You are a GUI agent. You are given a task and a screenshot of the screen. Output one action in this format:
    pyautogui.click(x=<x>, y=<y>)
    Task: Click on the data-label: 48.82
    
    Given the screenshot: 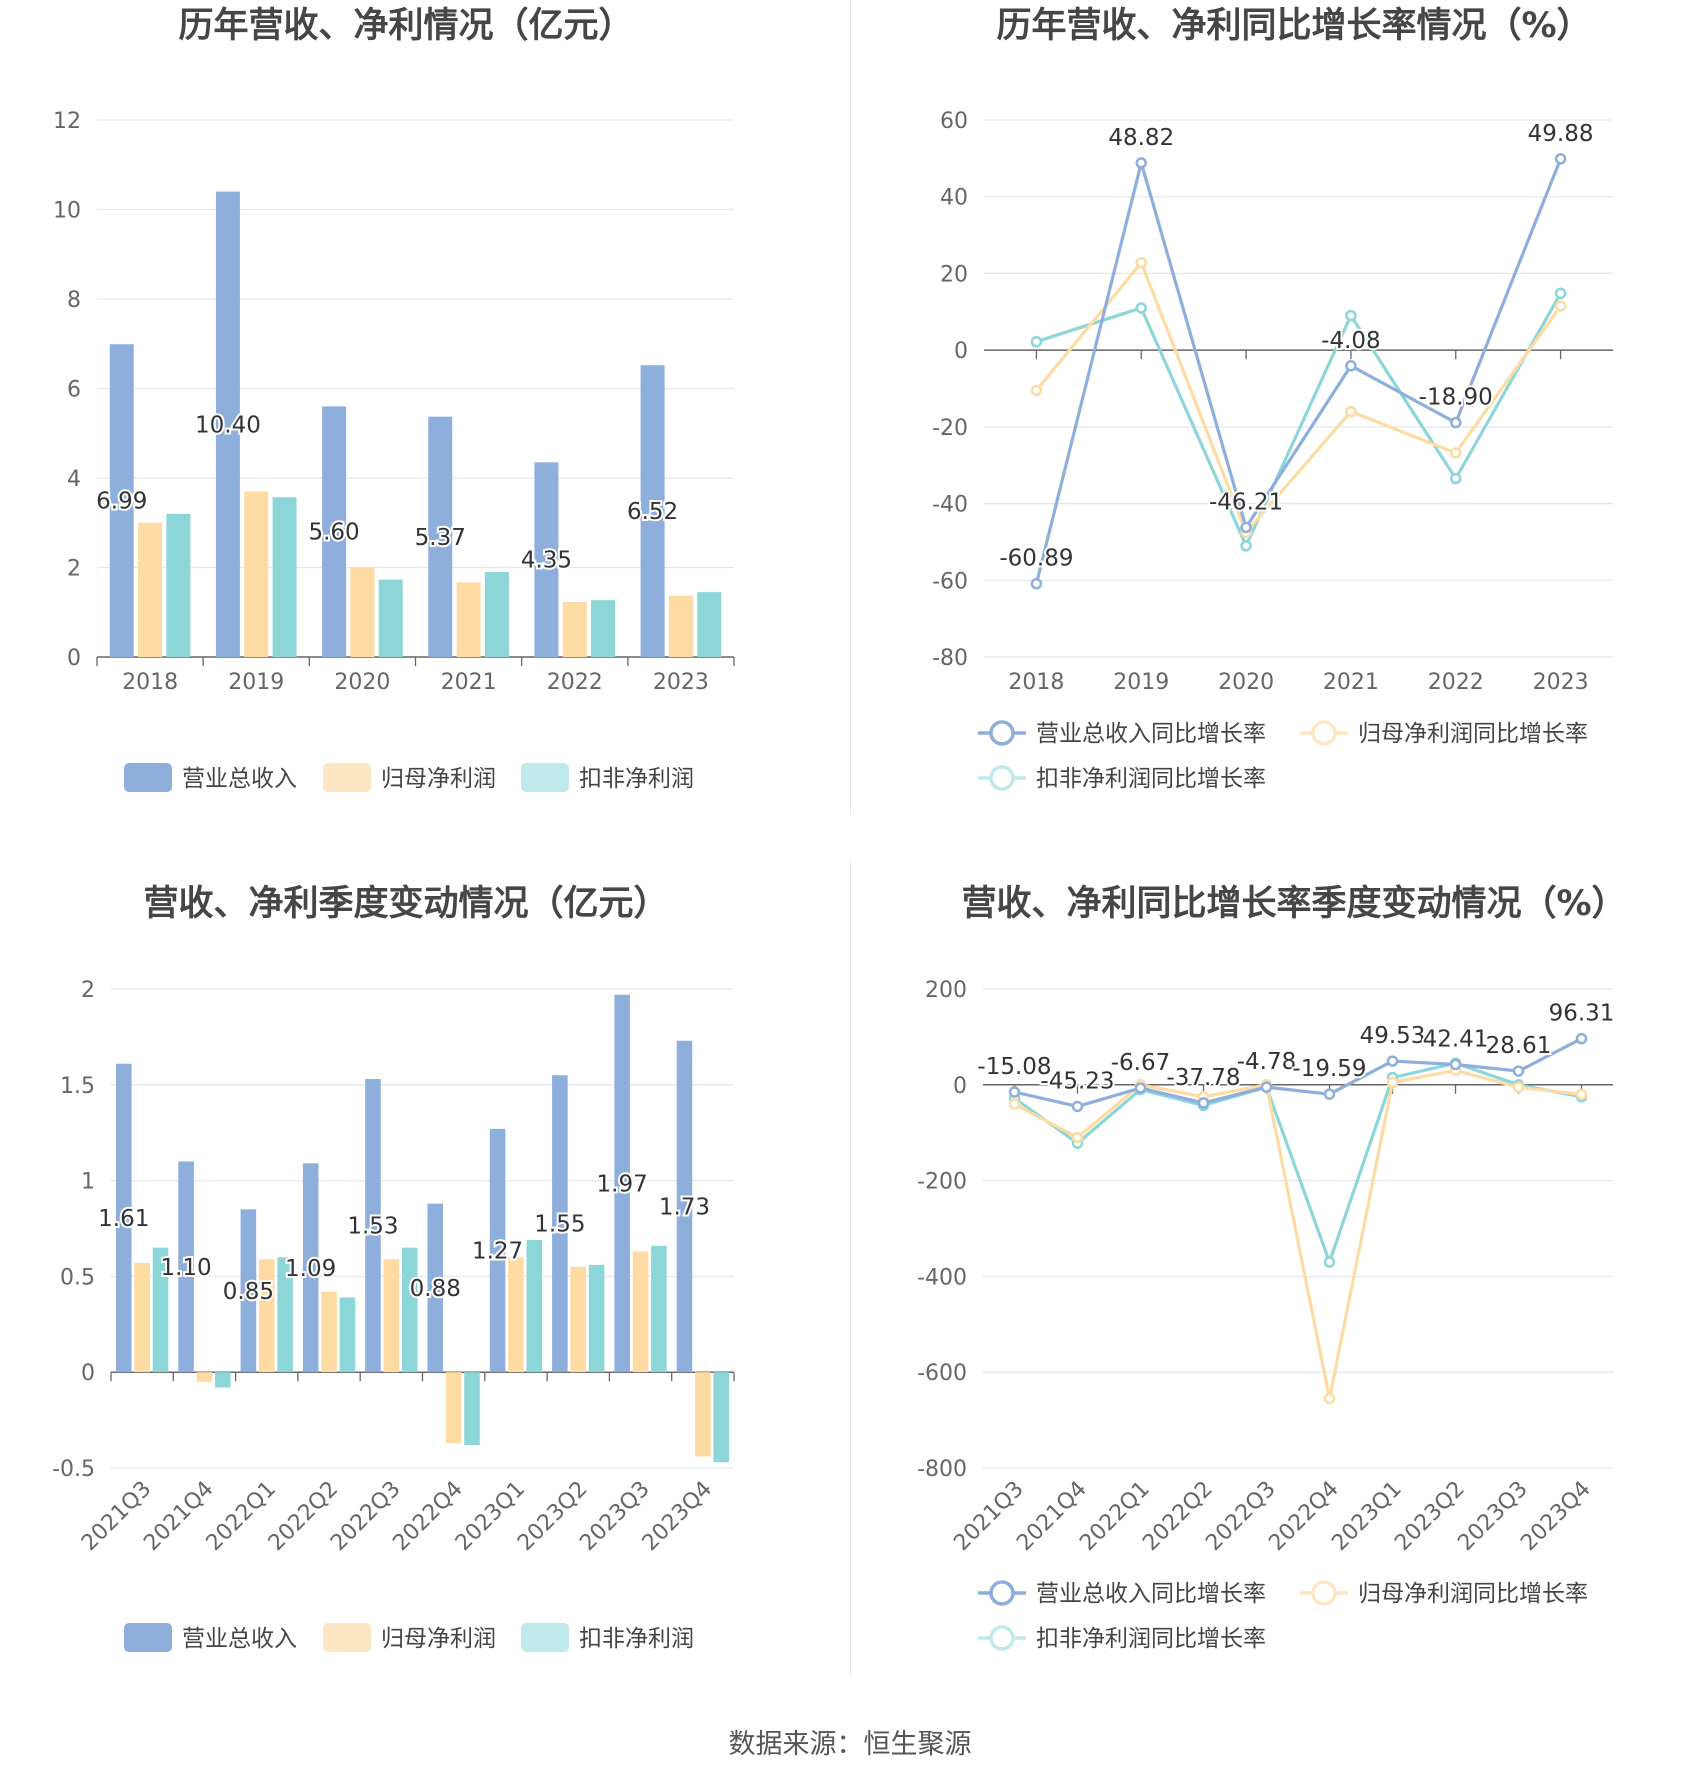 What is the action you would take?
    pyautogui.click(x=1141, y=138)
    